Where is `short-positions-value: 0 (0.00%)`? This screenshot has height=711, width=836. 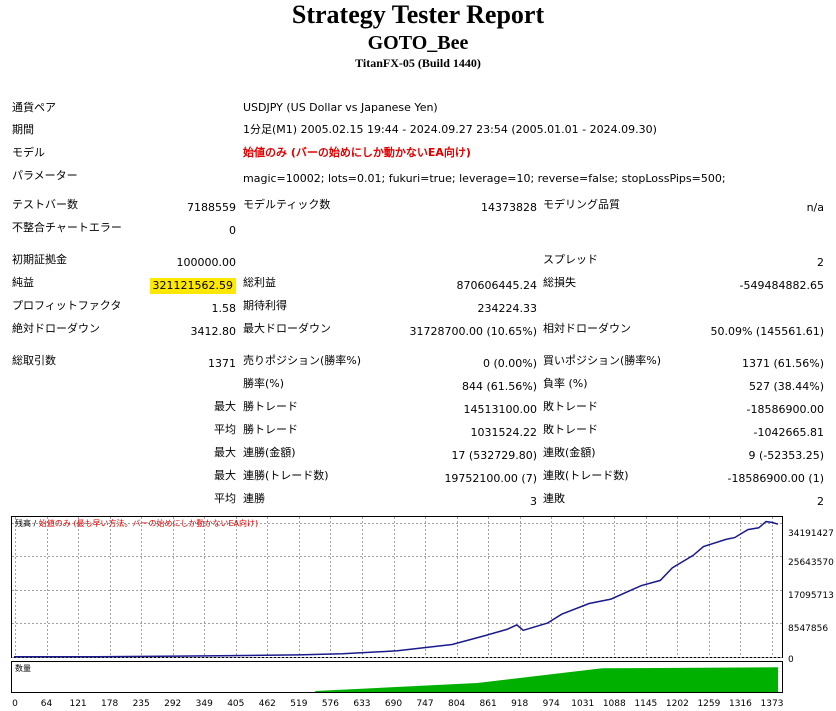
short-positions-value: 0 (0.00%) is located at coordinates (509, 363).